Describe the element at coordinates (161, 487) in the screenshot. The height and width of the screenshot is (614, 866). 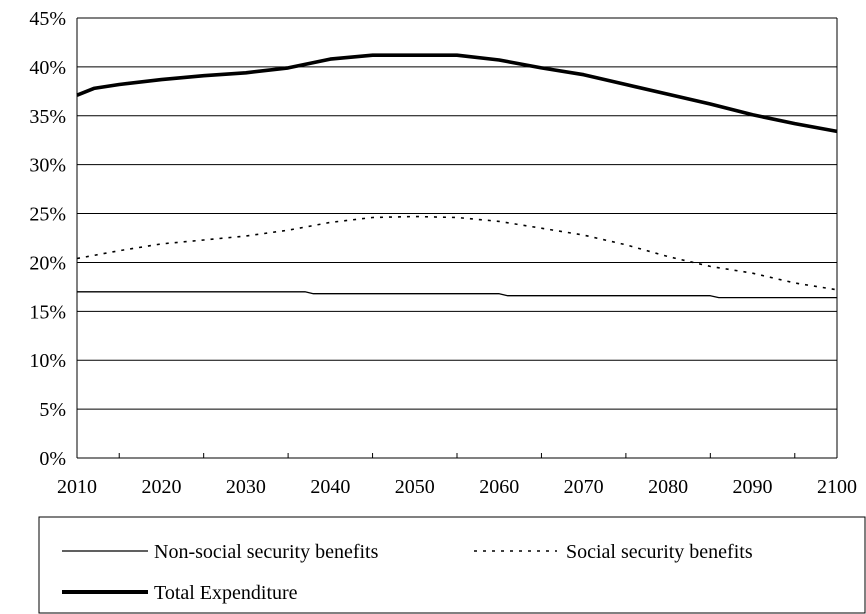
I see `x-tick-label: 2020` at that location.